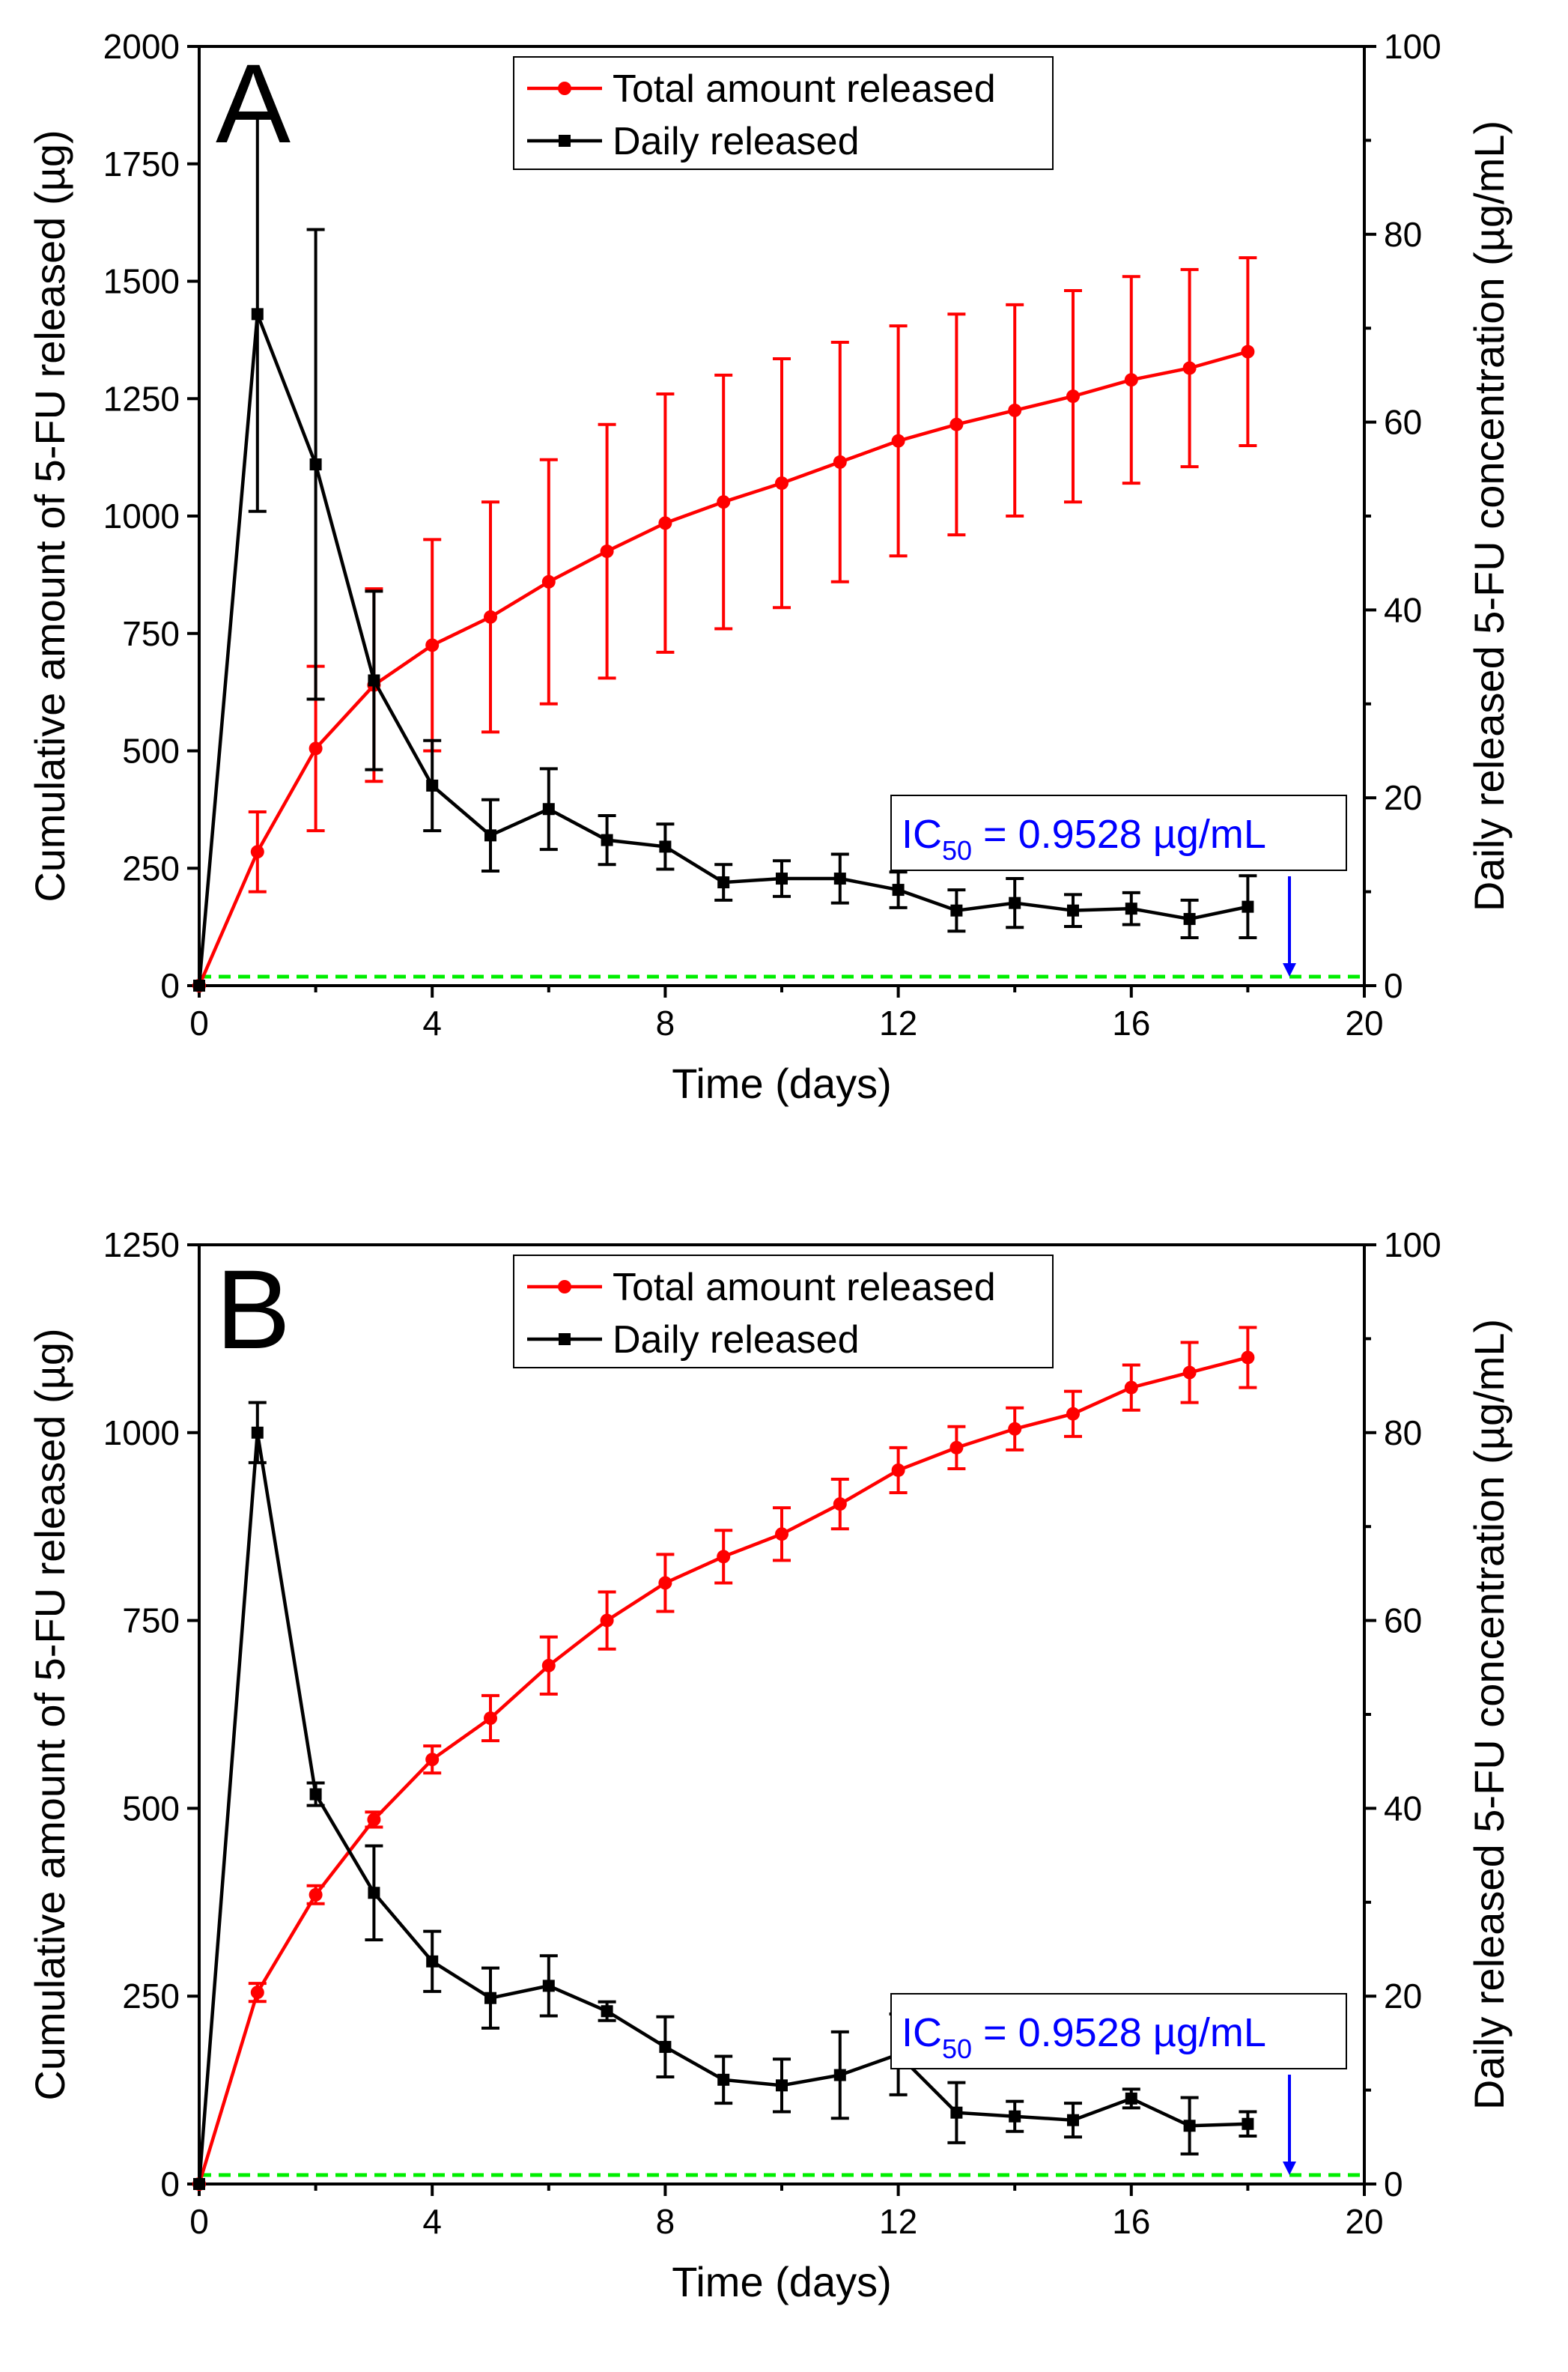  Describe the element at coordinates (922, 834) in the screenshot. I see `ic50-label-main: IC` at that location.